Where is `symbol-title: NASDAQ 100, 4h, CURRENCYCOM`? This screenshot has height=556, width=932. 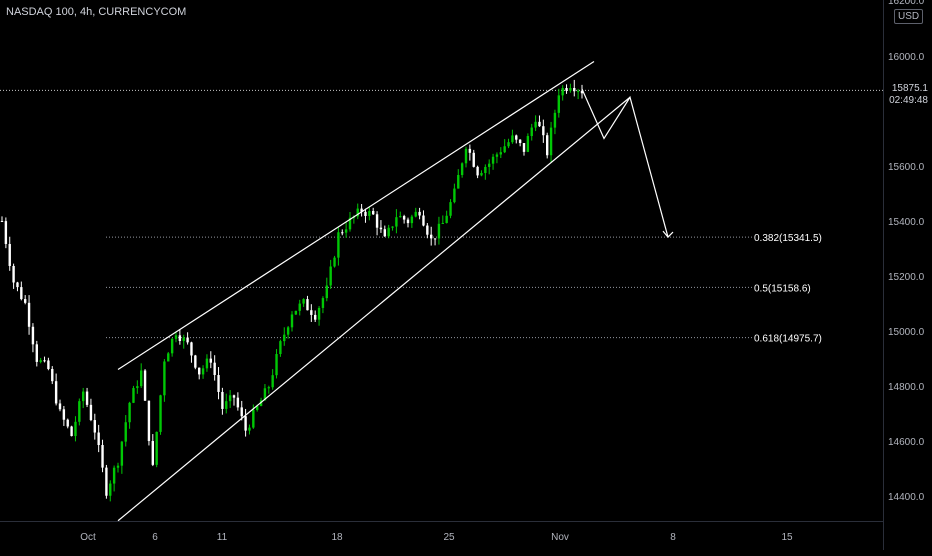
symbol-title: NASDAQ 100, 4h, CURRENCYCOM is located at coordinates (96, 12).